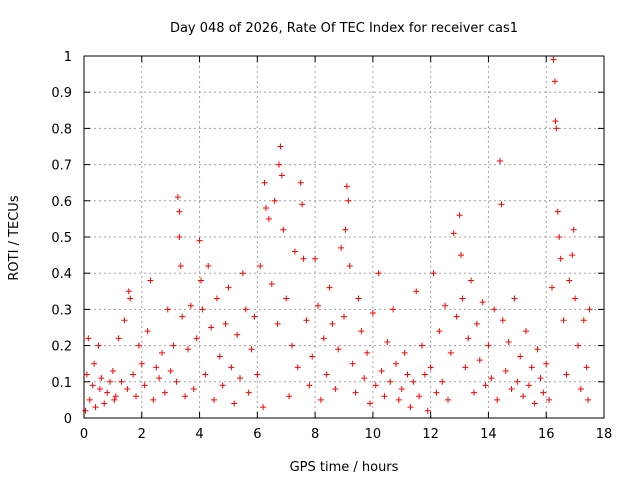 Image resolution: width=640 pixels, height=480 pixels. What do you see at coordinates (315, 434) in the screenshot?
I see `x-tick-label: 8` at bounding box center [315, 434].